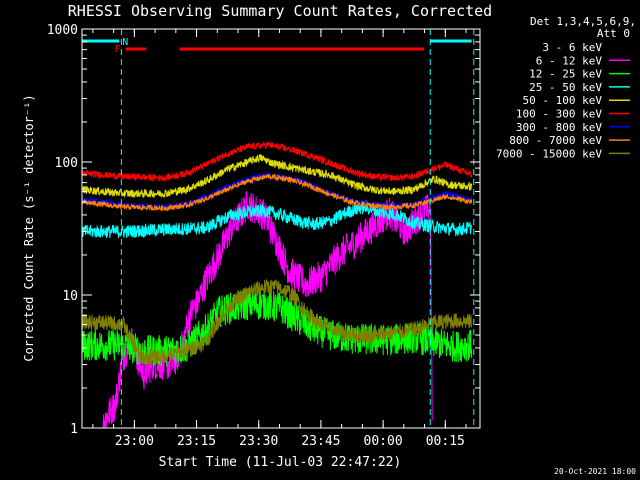  I want to click on detectors-label: Det 1,3,4,5,6,9,, so click(583, 21).